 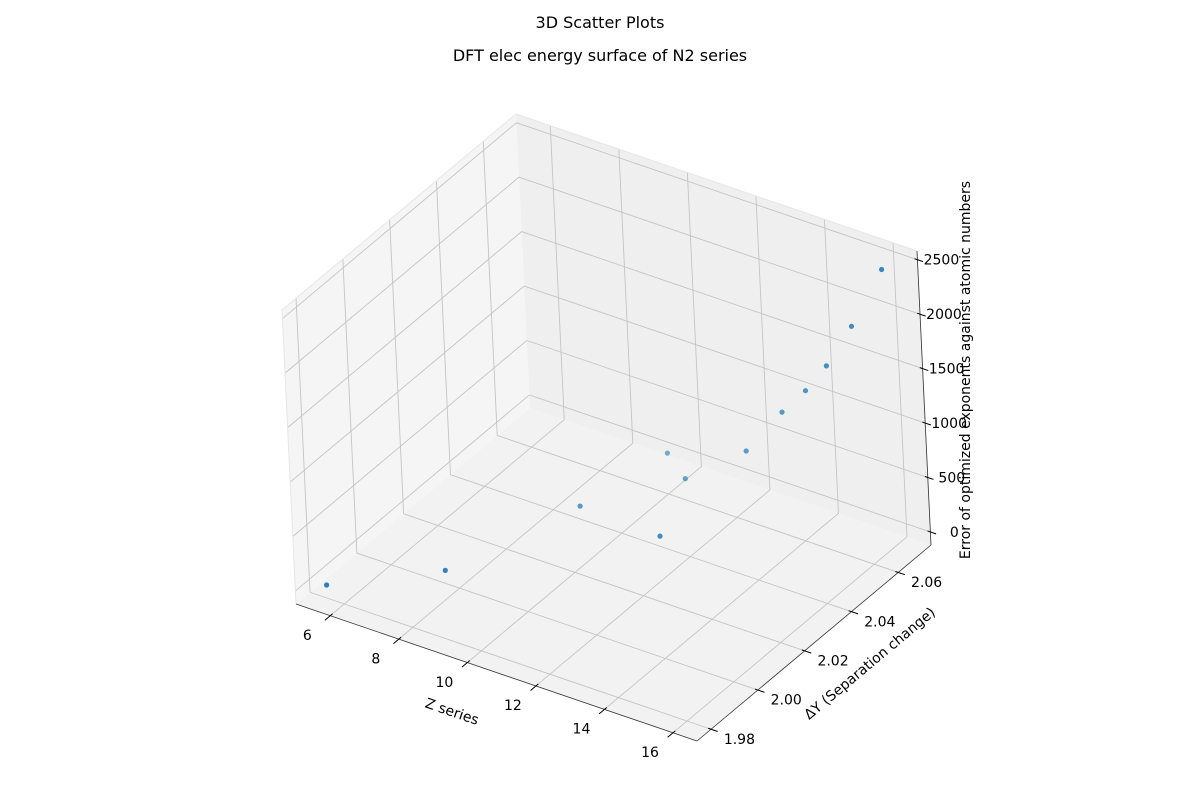 What do you see at coordinates (739, 740) in the screenshot?
I see `y-tick-label: 1.98` at bounding box center [739, 740].